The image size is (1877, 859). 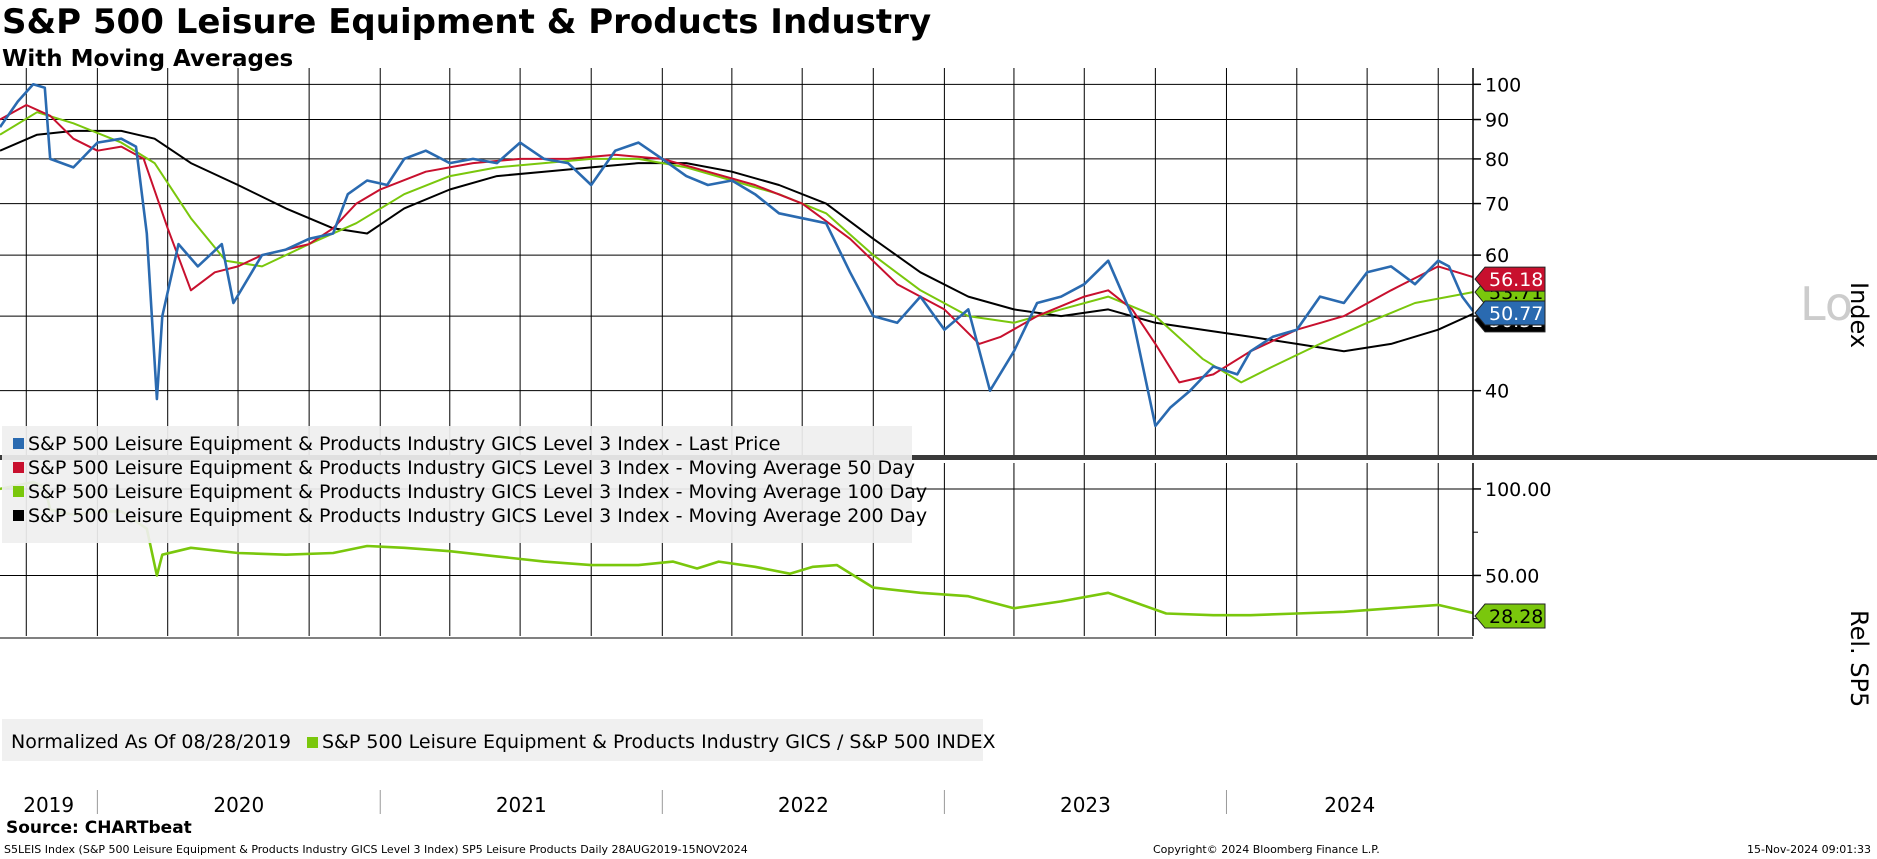 I want to click on upper-legend-box, so click(x=457, y=484).